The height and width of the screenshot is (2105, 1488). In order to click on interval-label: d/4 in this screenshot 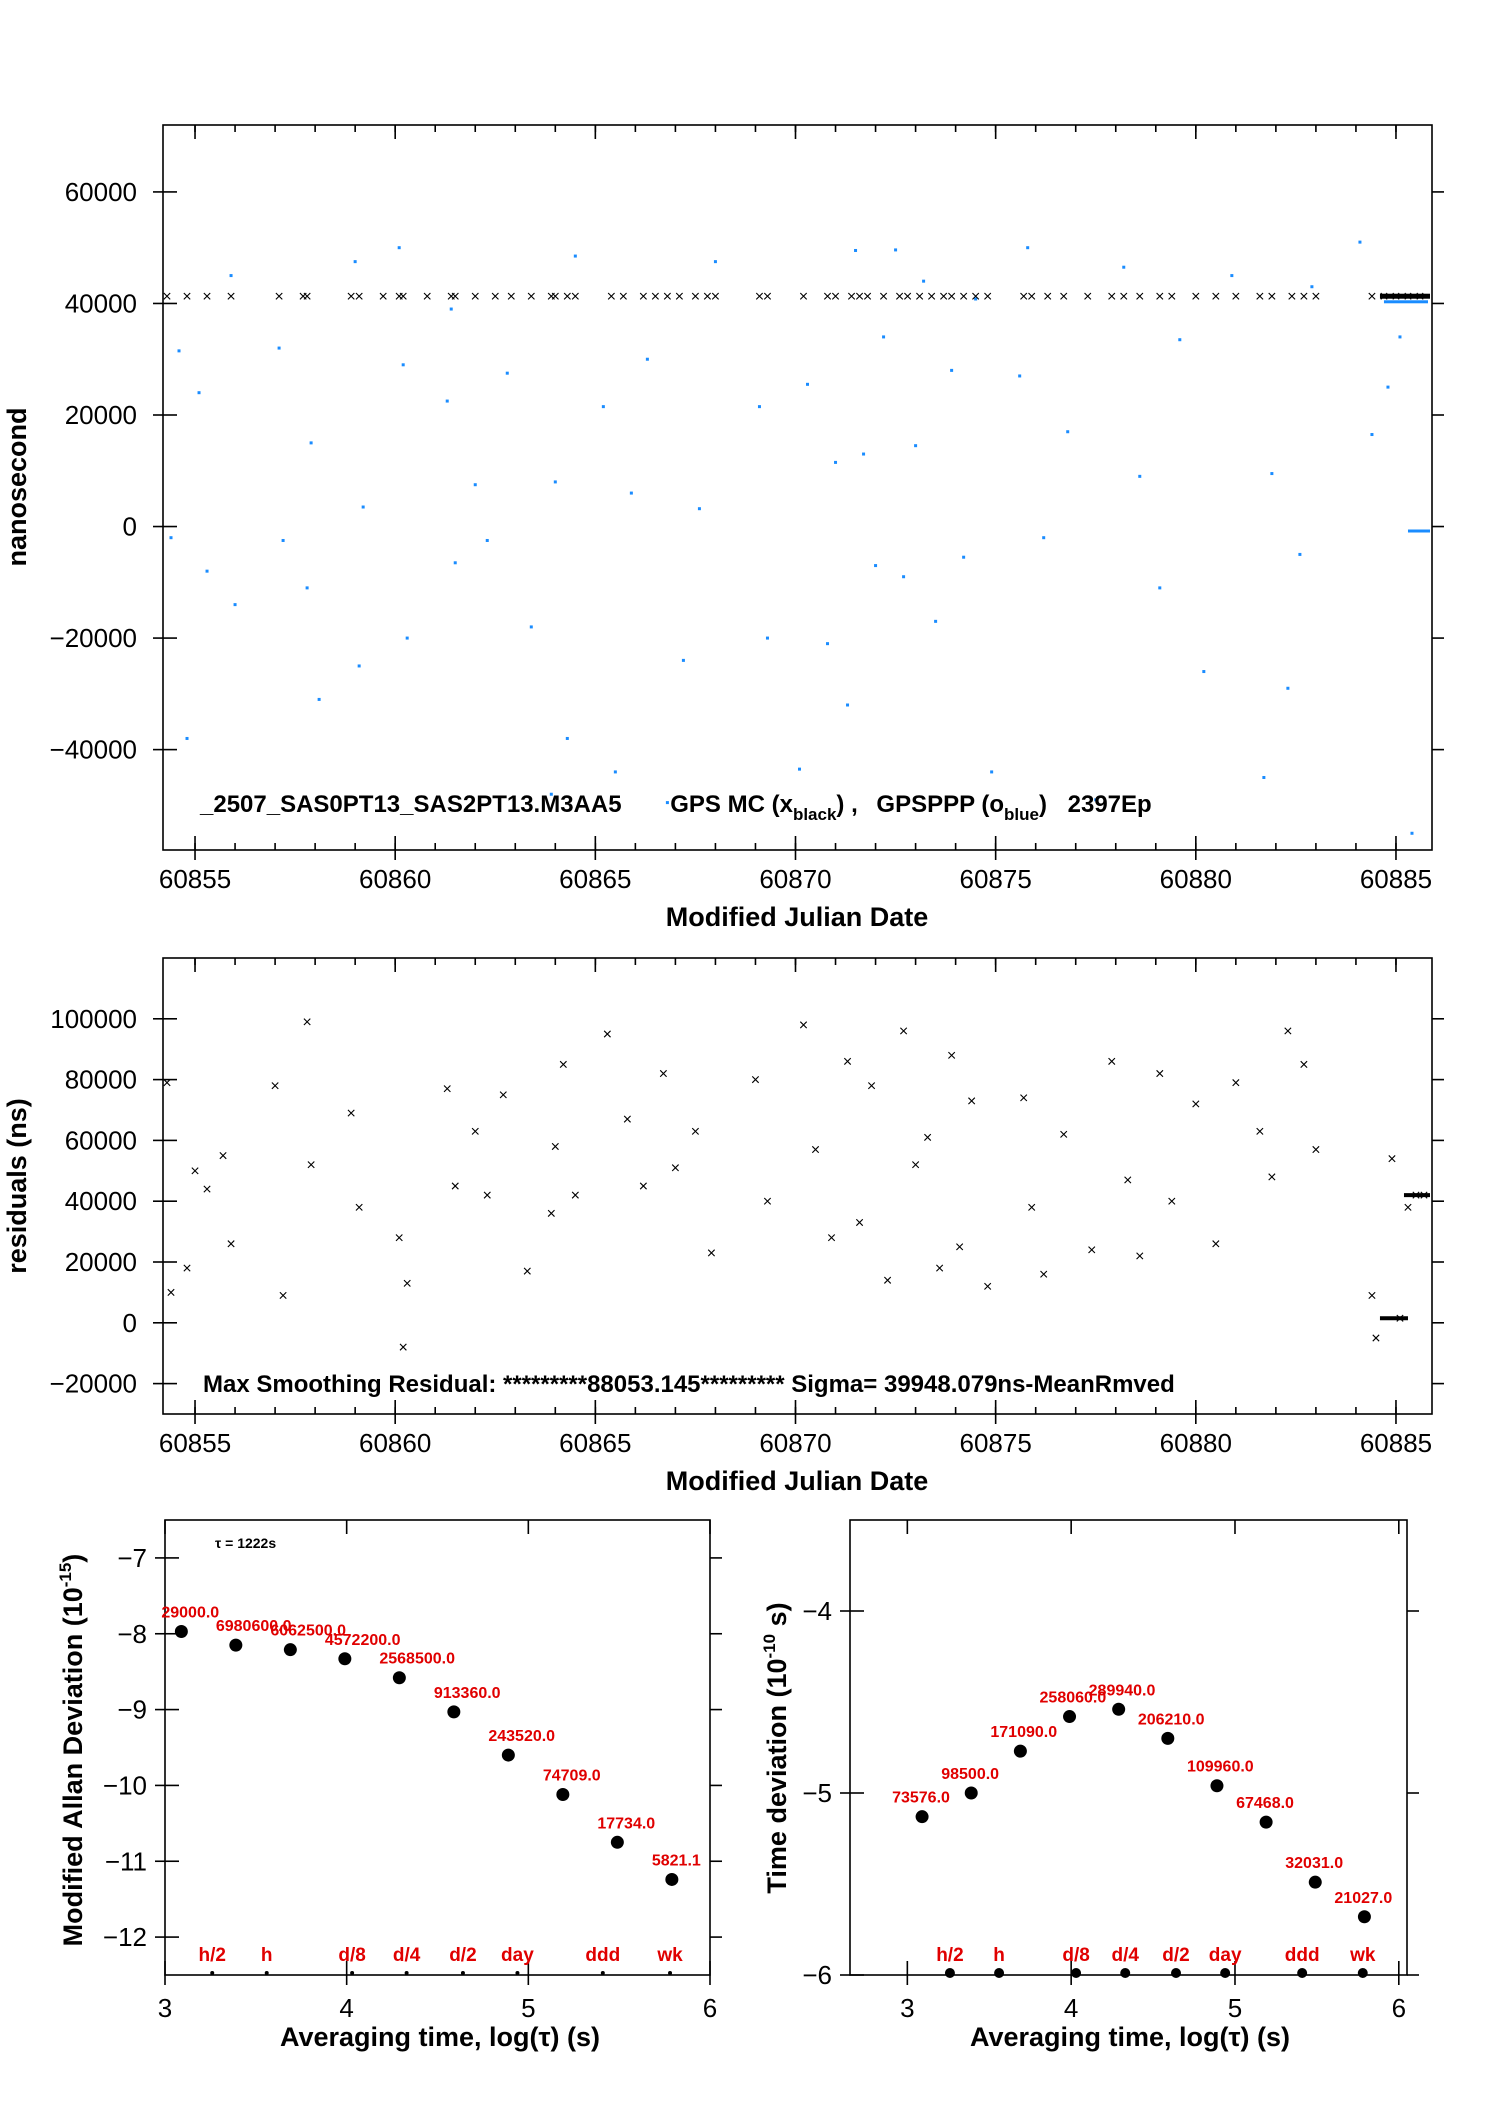, I will do `click(407, 1955)`.